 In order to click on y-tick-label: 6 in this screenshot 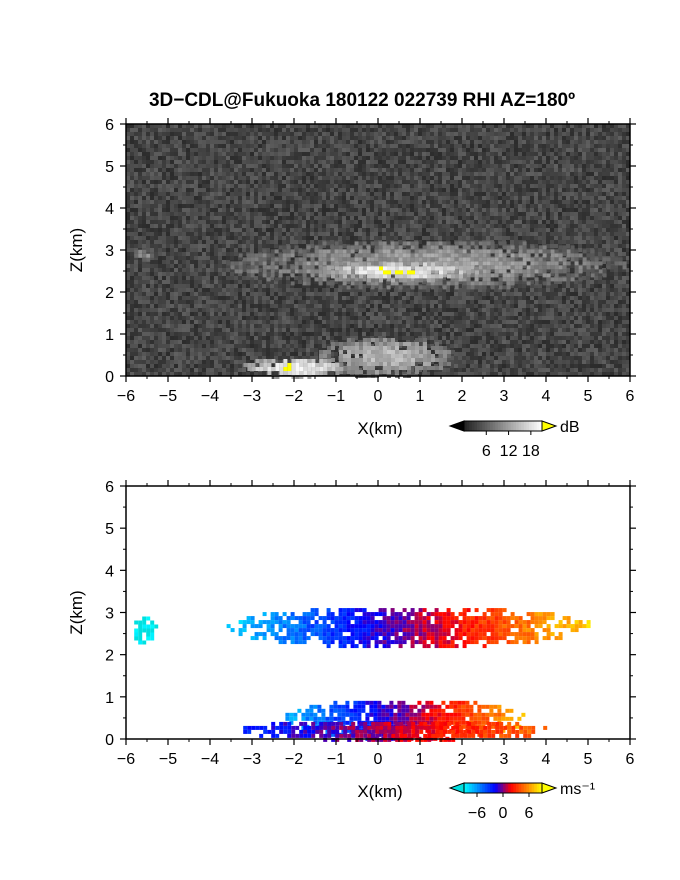, I will do `click(109, 487)`.